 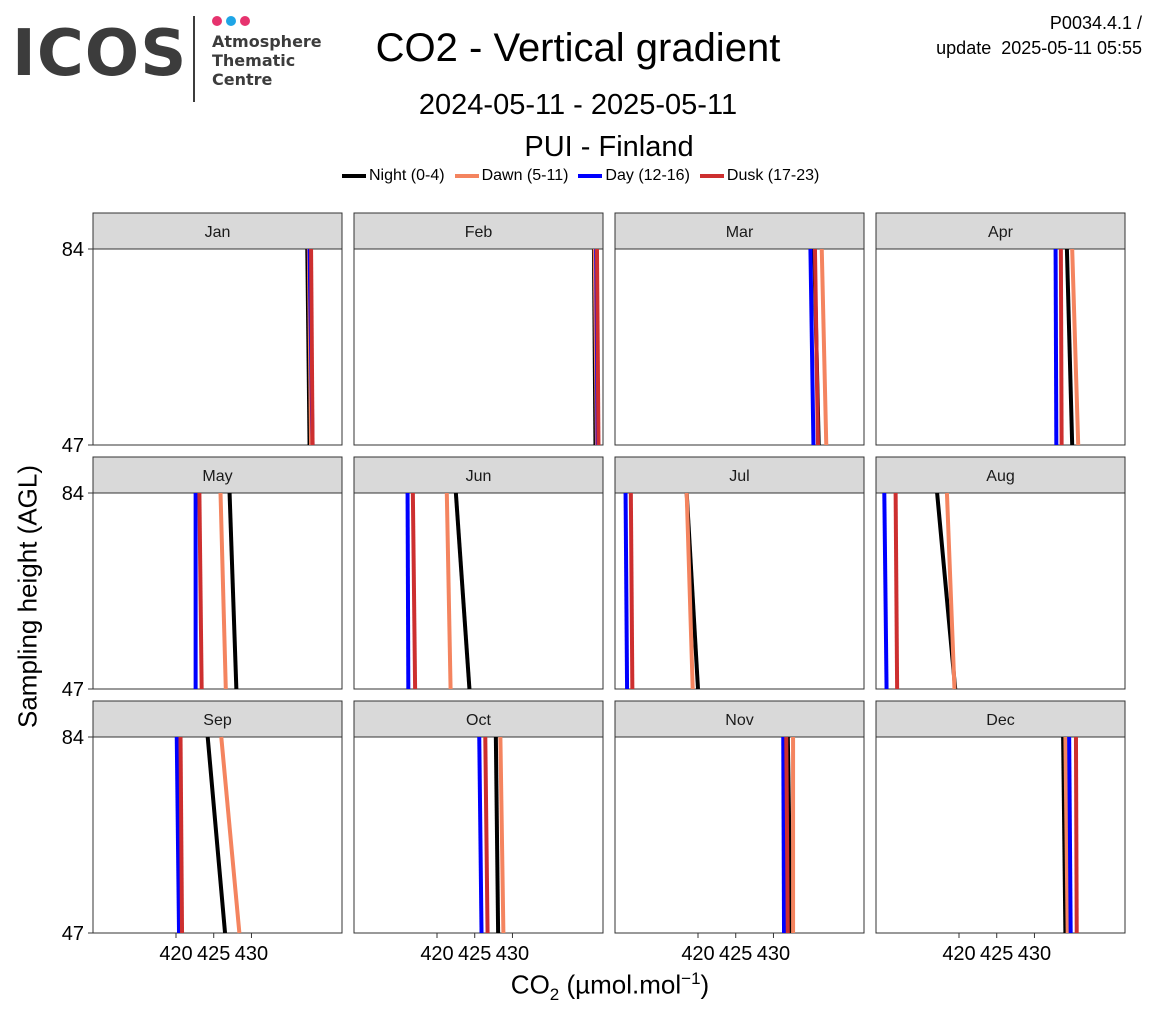 What do you see at coordinates (407, 175) in the screenshot?
I see `legend-label: Night (0-4)` at bounding box center [407, 175].